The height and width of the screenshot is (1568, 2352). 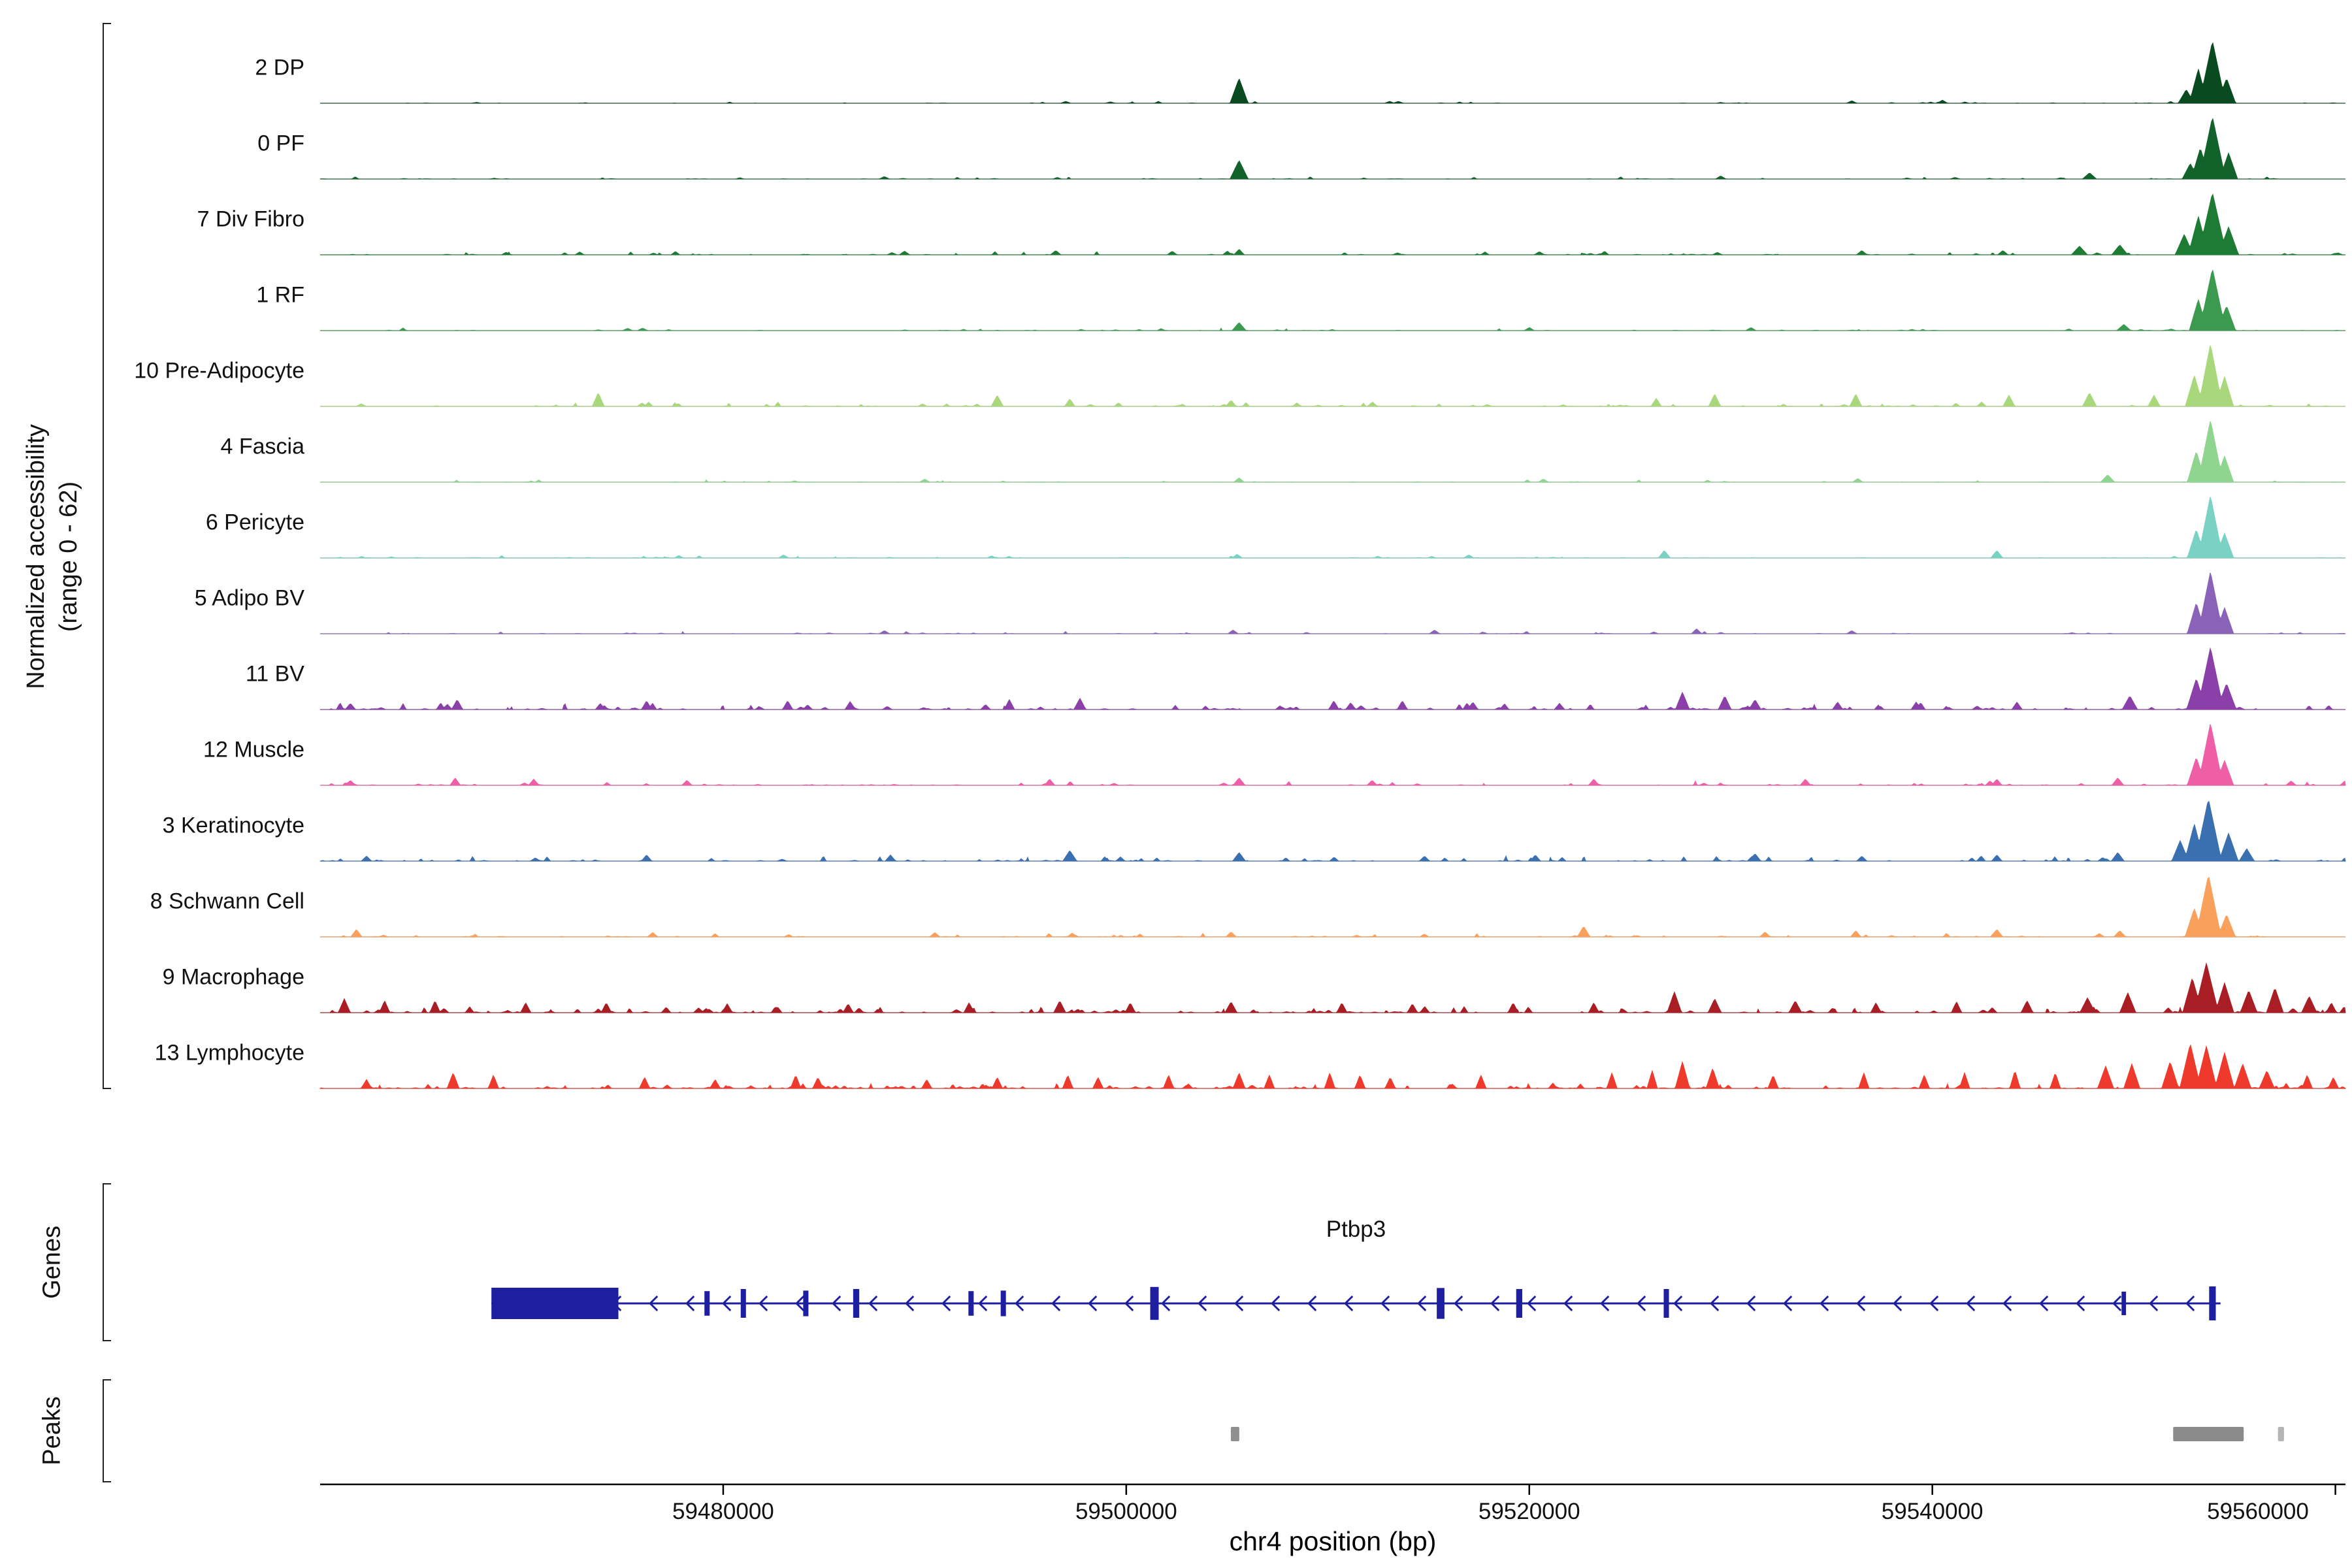 I want to click on track-label-13-lymphocyte: 13 Lymphocyte, so click(x=229, y=1053).